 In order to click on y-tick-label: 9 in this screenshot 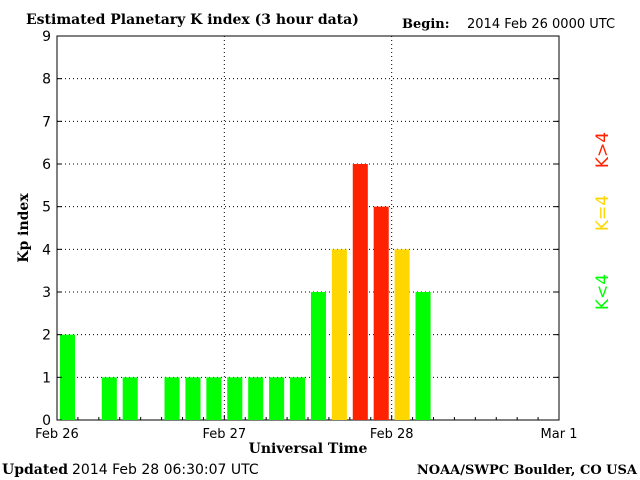, I will do `click(46, 37)`.